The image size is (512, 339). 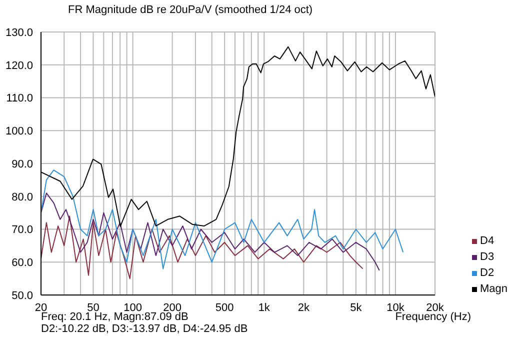 I want to click on x-tick-label: 500, so click(x=224, y=308).